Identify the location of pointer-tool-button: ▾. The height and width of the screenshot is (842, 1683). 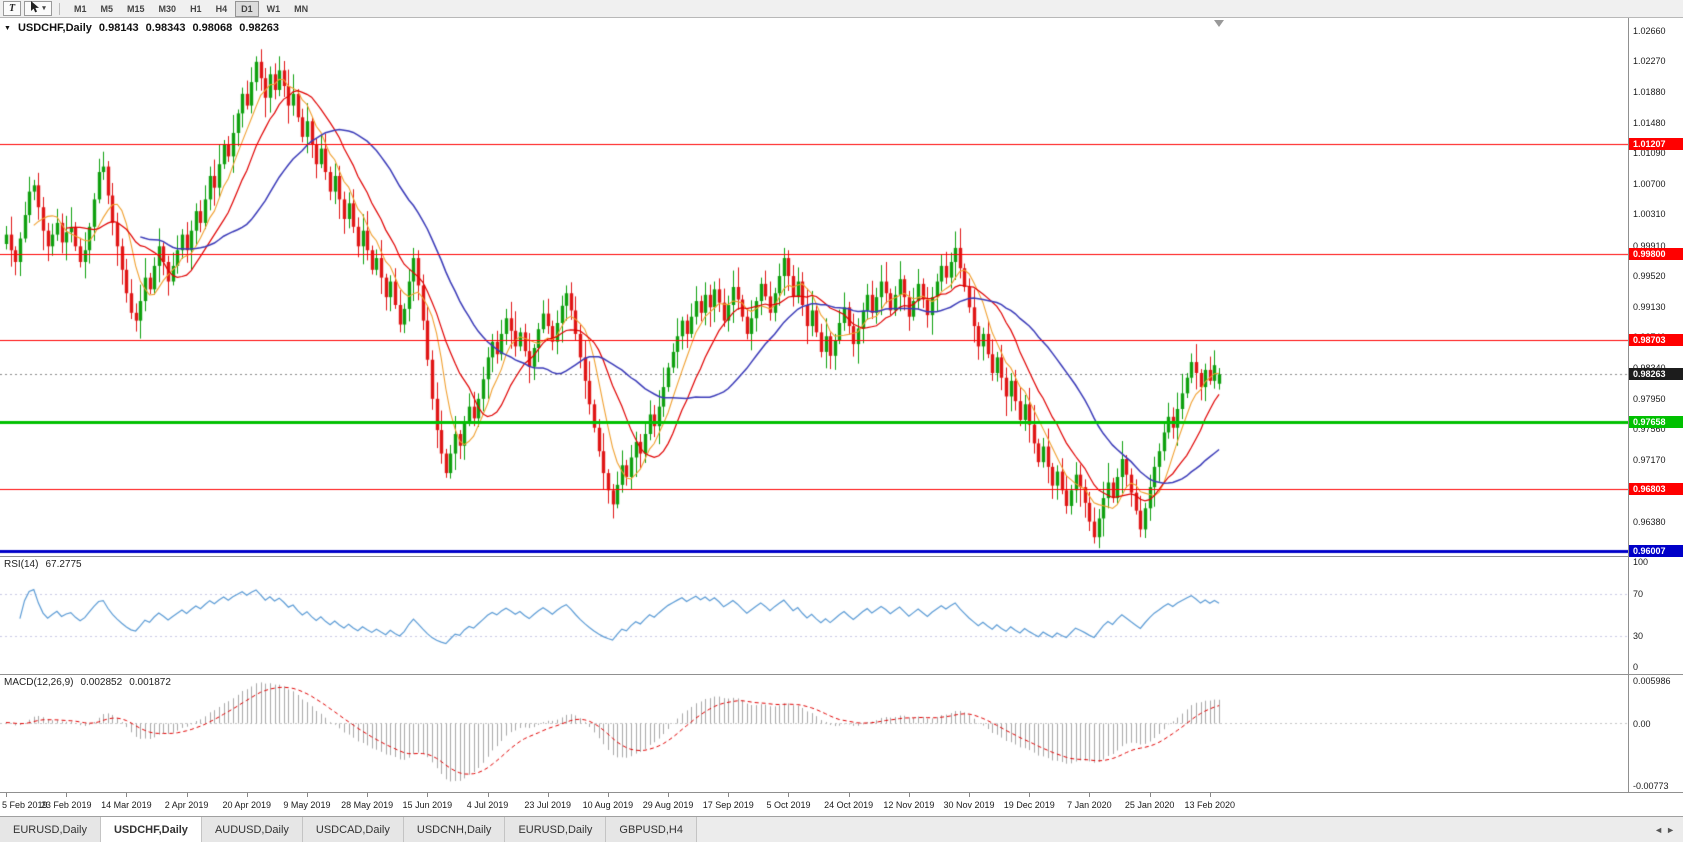
(38, 8).